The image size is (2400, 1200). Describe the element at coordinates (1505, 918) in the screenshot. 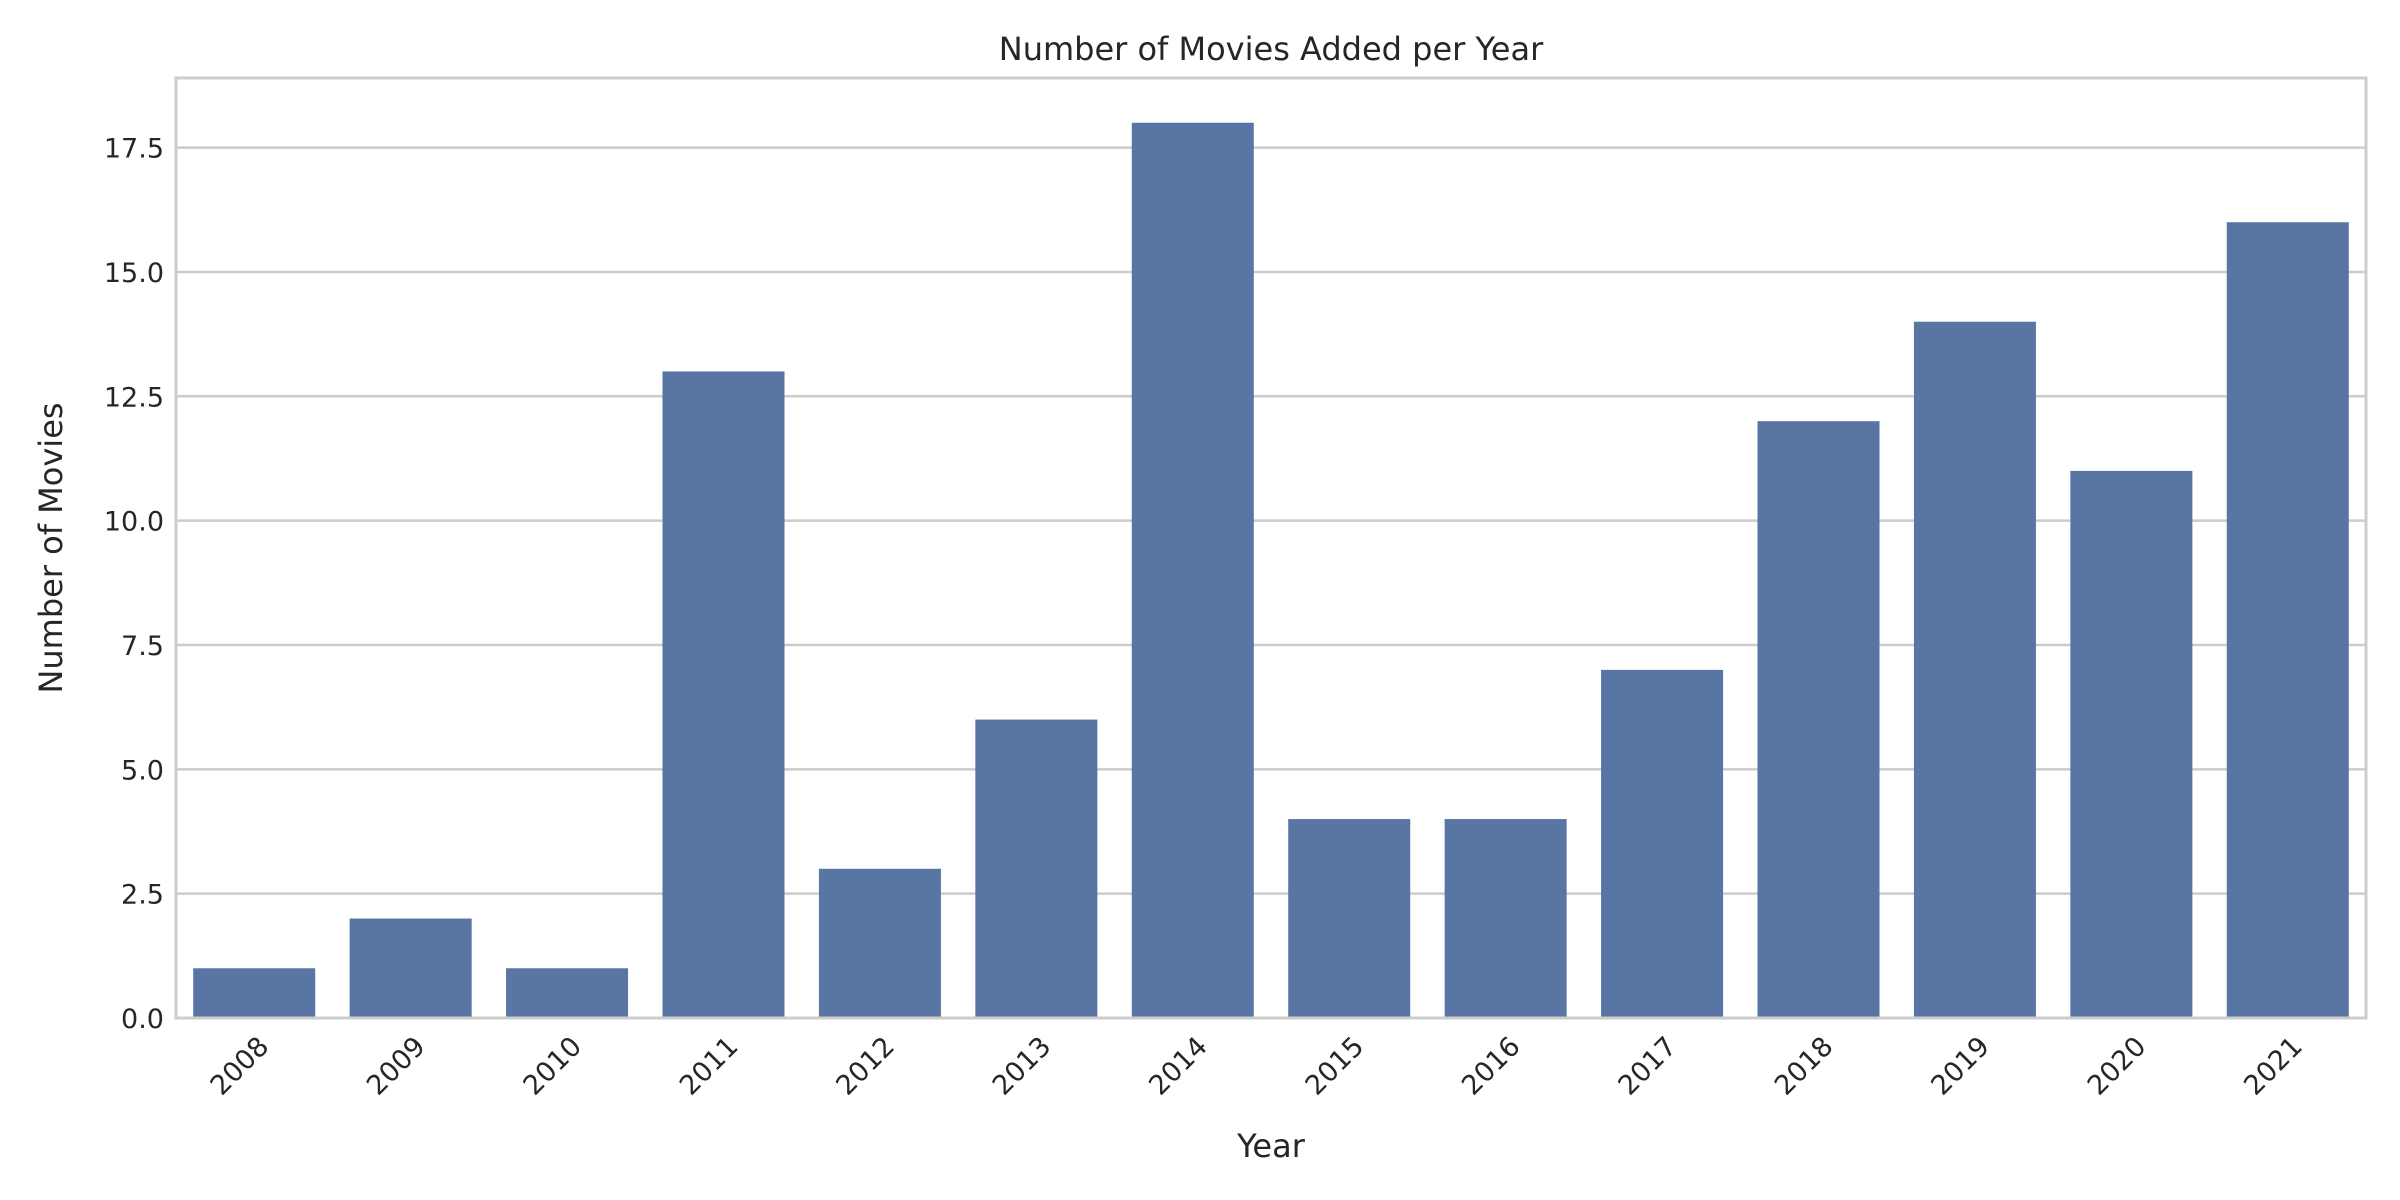

I see `bar-2016` at that location.